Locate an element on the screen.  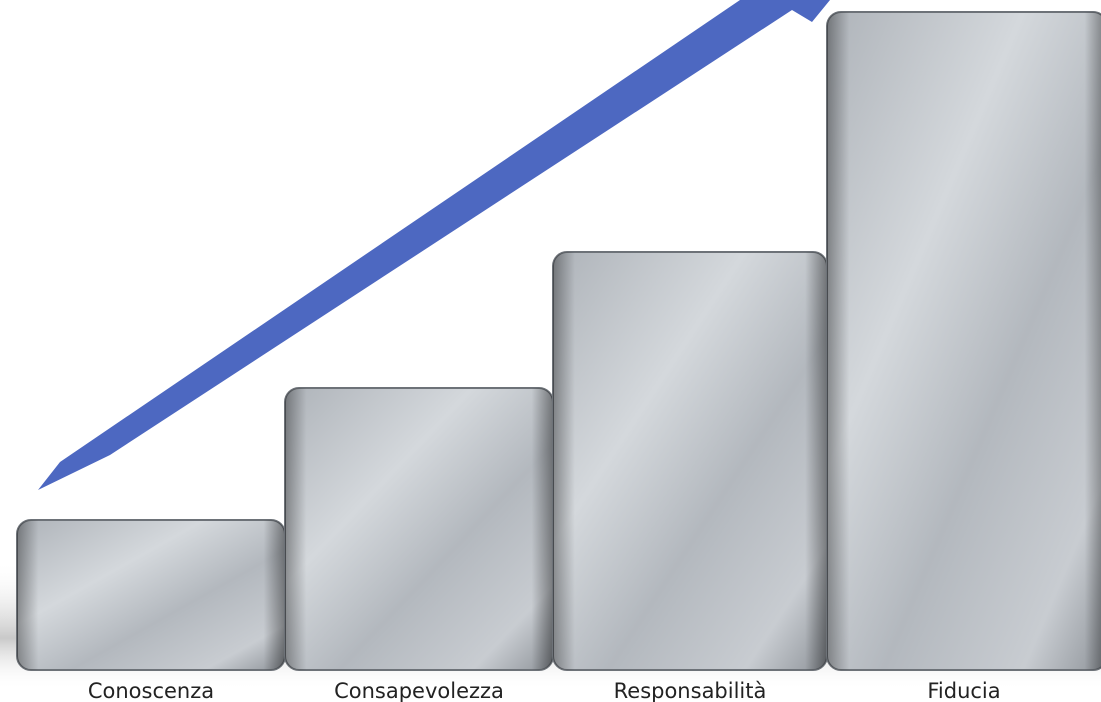
step-label: Consapevolezza is located at coordinates (419, 690).